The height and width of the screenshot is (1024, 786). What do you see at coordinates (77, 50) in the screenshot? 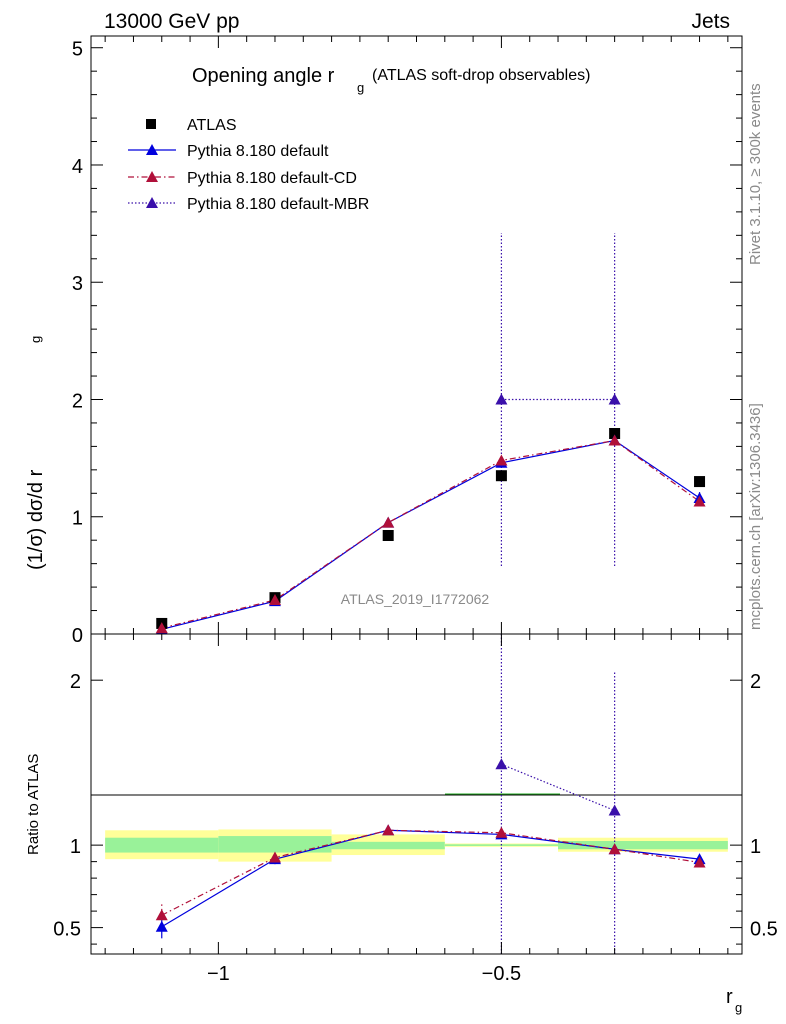
I see `y-tick-label: 5` at bounding box center [77, 50].